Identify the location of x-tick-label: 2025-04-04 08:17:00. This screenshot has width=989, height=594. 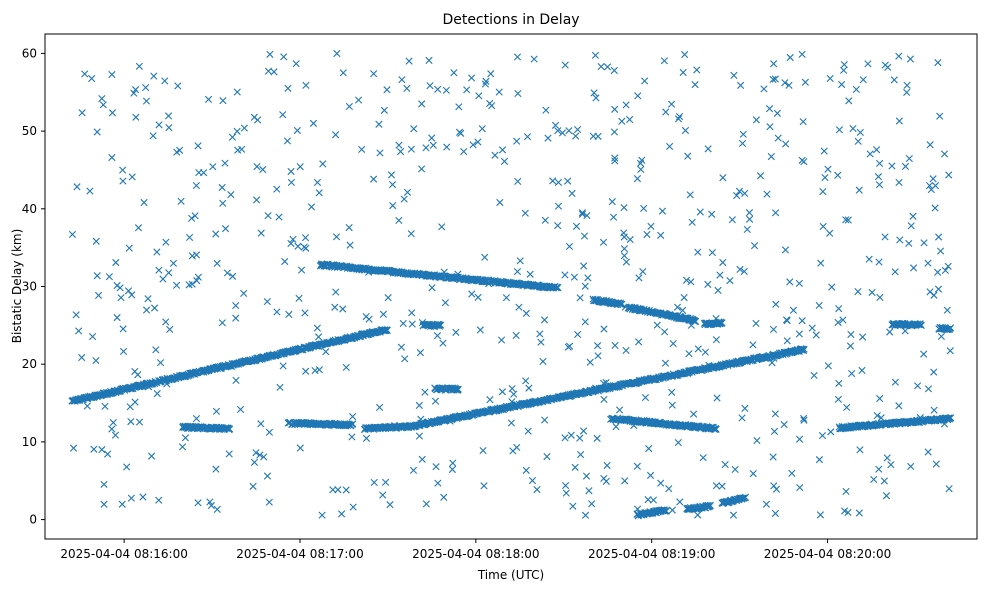
(299, 554).